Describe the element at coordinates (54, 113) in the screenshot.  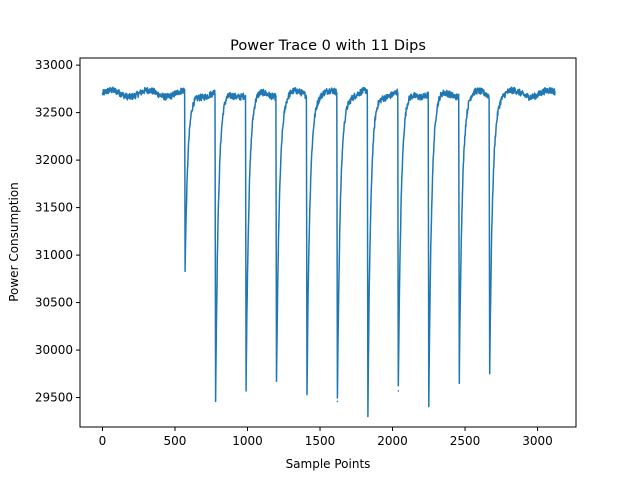
I see `y-tick-label: 32500` at that location.